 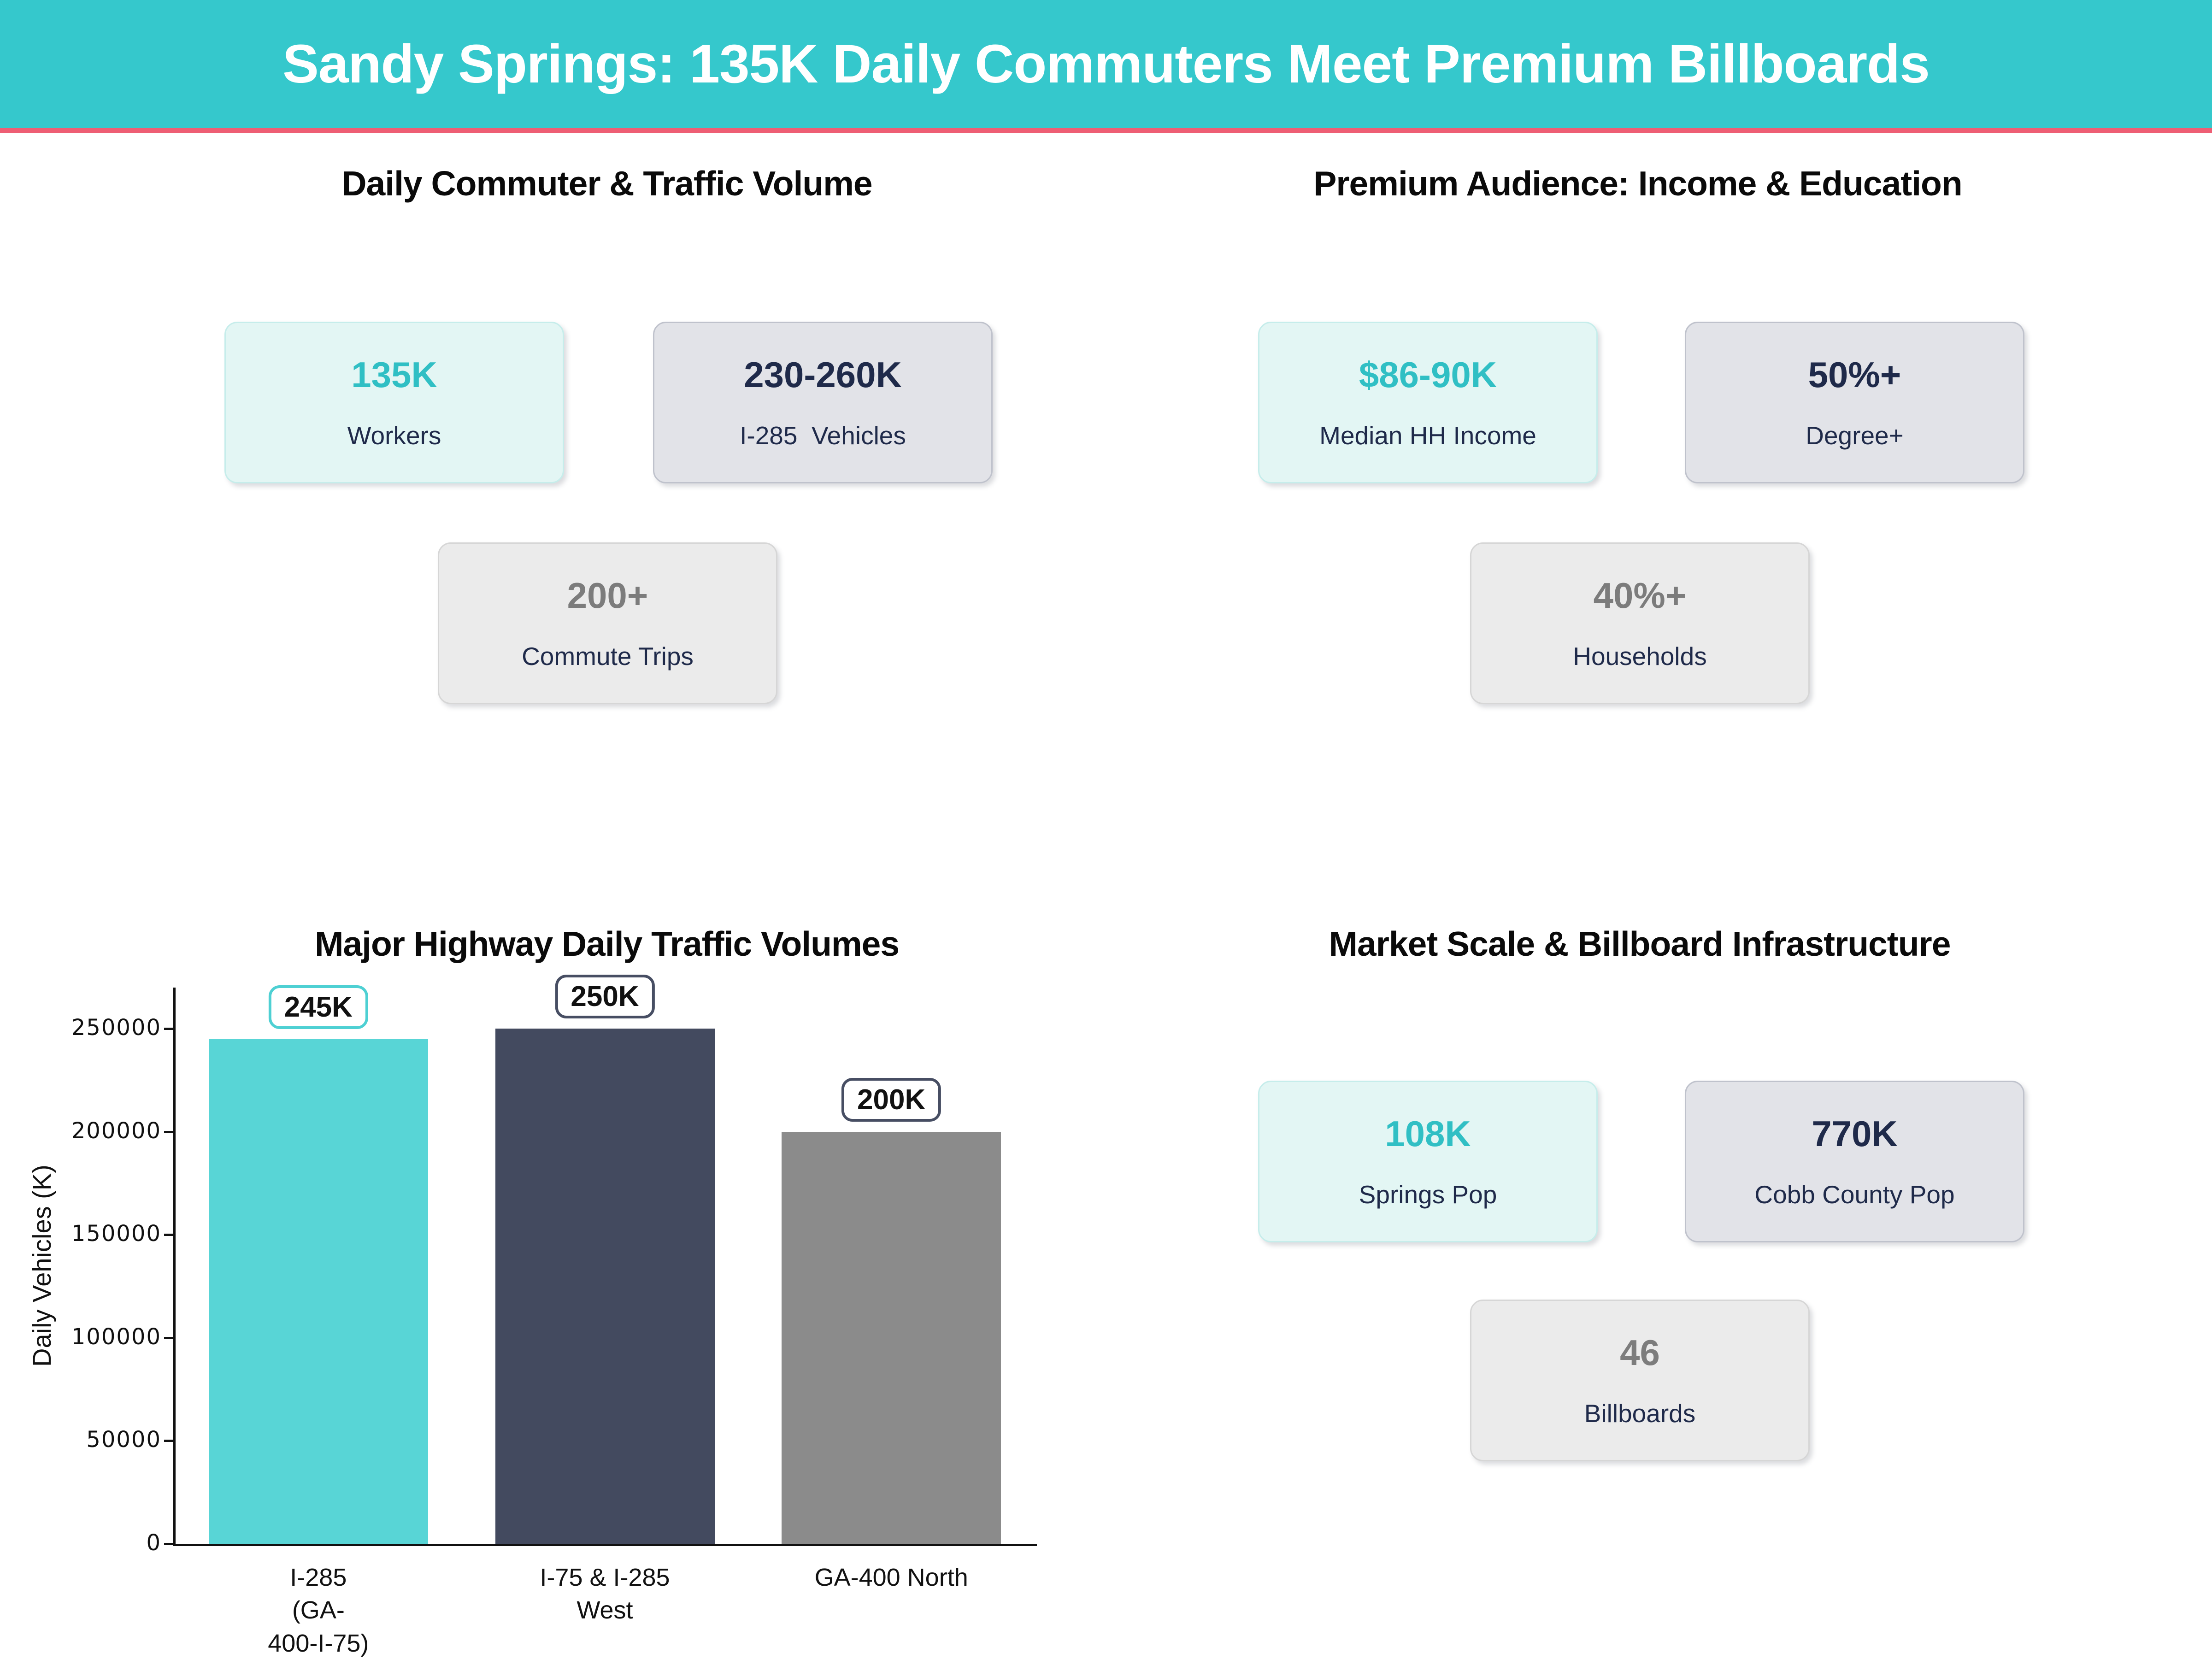 What do you see at coordinates (318, 1610) in the screenshot?
I see `x-axis-category-label-1: I-285 (GA- 400-I-75)` at bounding box center [318, 1610].